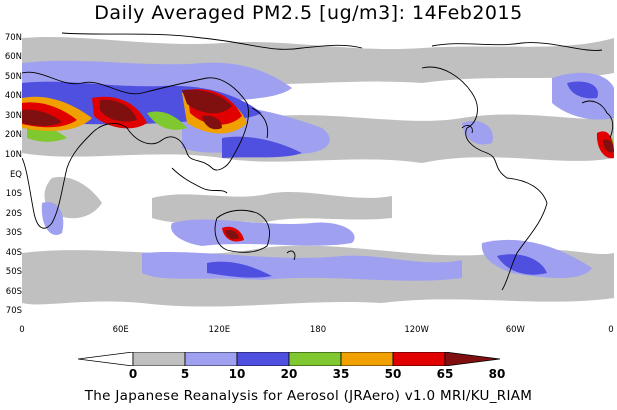 The image size is (617, 410). What do you see at coordinates (515, 330) in the screenshot?
I see `lon-tick-label: 60W` at bounding box center [515, 330].